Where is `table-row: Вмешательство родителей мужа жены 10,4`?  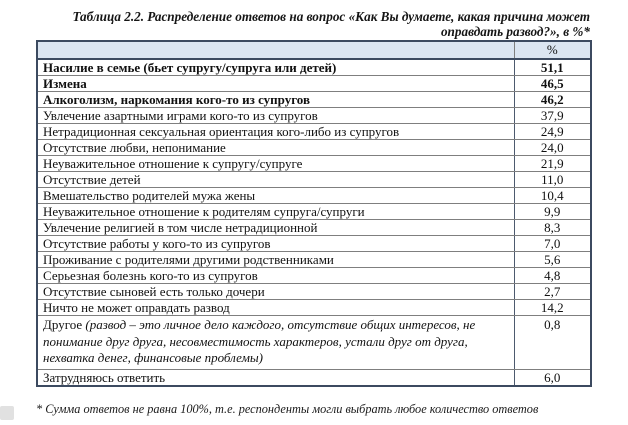
table-row: Вмешательство родителей мужа жены 10,4 is located at coordinates (314, 195).